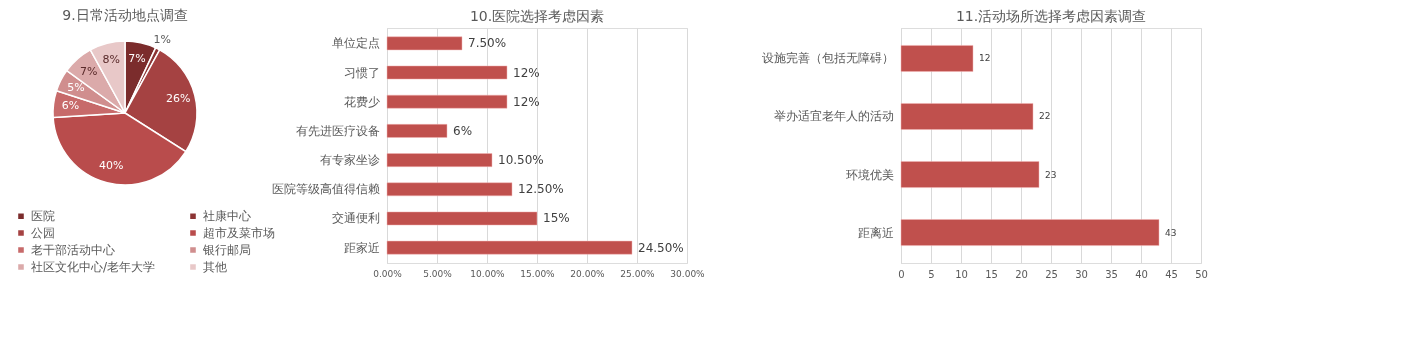 This screenshot has width=1426, height=339. I want to click on legend-label: 医院, so click(43, 216).